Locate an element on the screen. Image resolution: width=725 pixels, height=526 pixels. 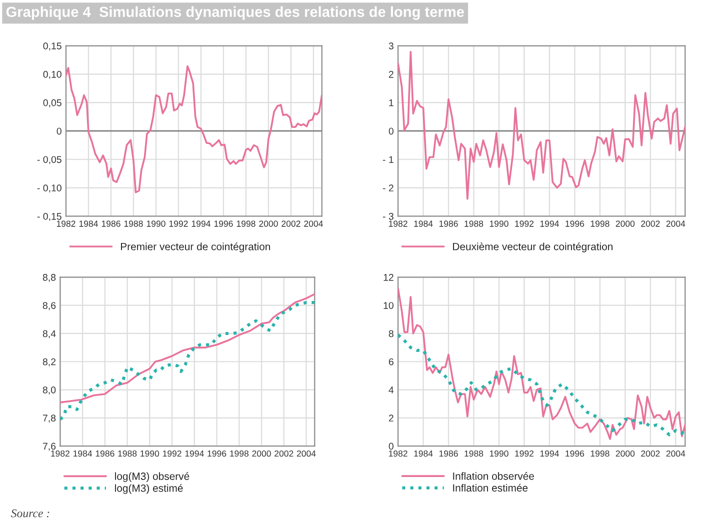
y-tick-label: 4 is located at coordinates (391, 390).